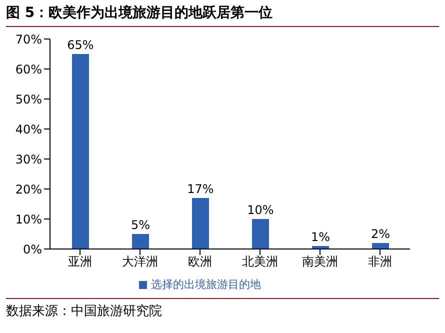  I want to click on chart-title: 图 5：欧美作为出境旅游目的地跃居第一位, so click(222, 14).